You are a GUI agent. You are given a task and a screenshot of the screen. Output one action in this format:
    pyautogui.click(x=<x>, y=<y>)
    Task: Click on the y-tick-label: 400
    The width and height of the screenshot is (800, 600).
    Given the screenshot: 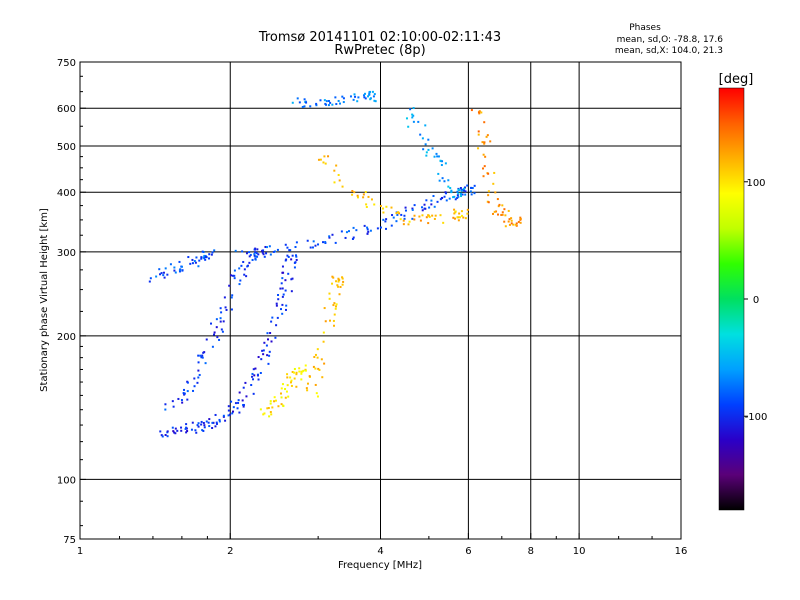 What is the action you would take?
    pyautogui.click(x=66, y=193)
    